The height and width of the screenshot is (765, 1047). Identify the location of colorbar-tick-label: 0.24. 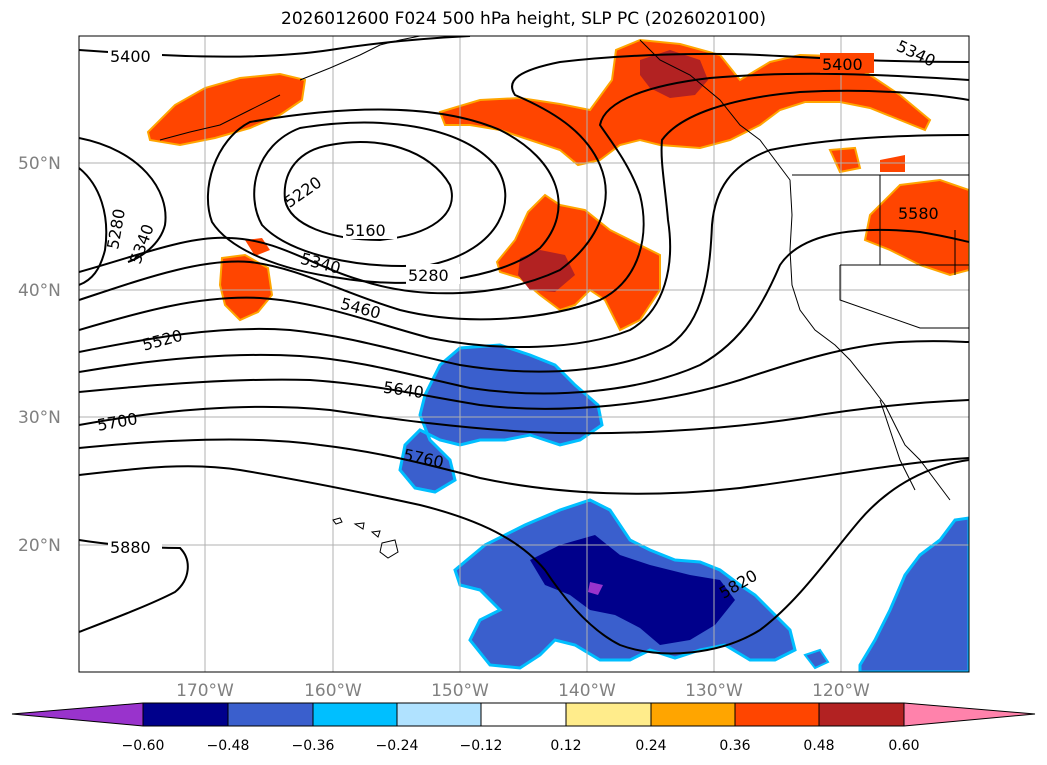
(650, 746).